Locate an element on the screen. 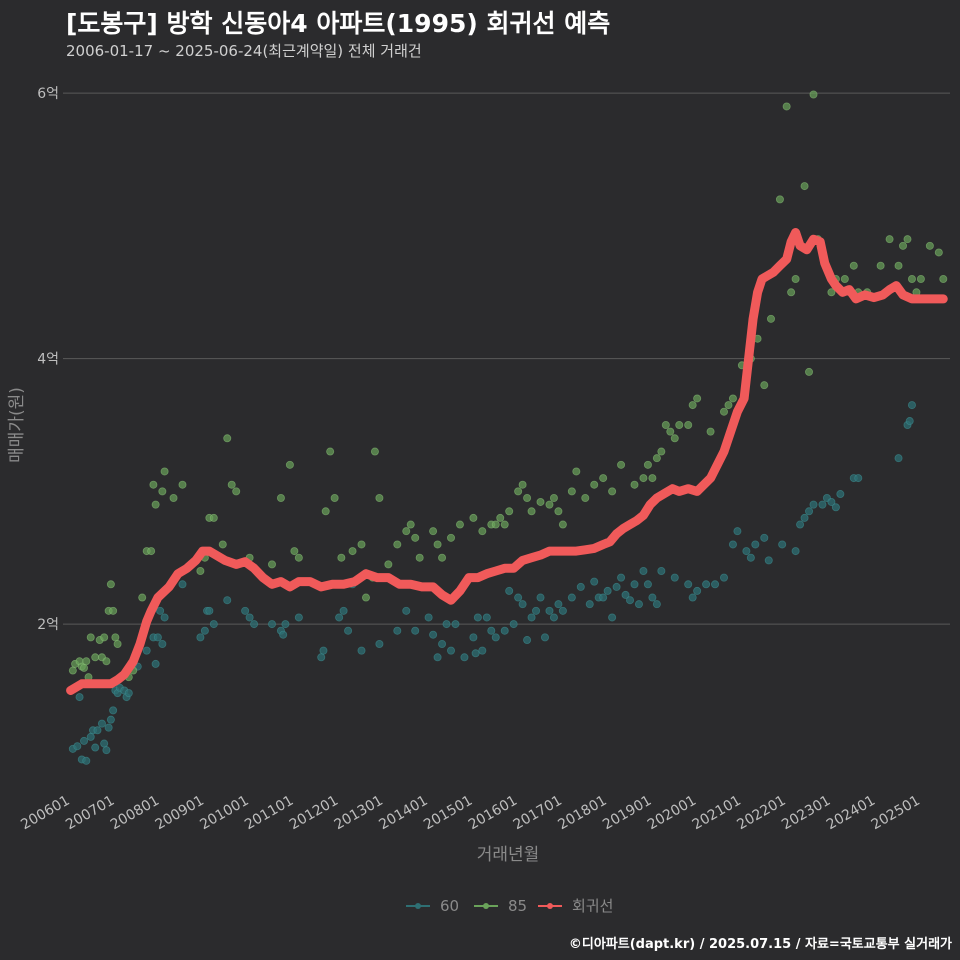 The height and width of the screenshot is (960, 960). y-tick-label: 4억 is located at coordinates (48, 360).